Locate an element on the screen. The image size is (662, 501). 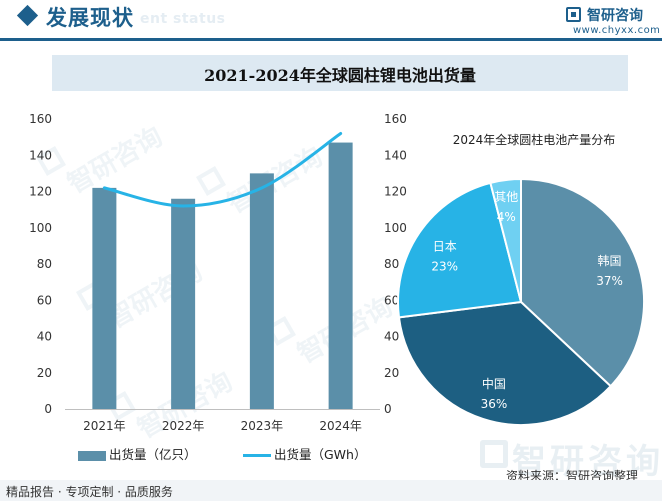
legend-bar-swatch is located at coordinates (92, 455).